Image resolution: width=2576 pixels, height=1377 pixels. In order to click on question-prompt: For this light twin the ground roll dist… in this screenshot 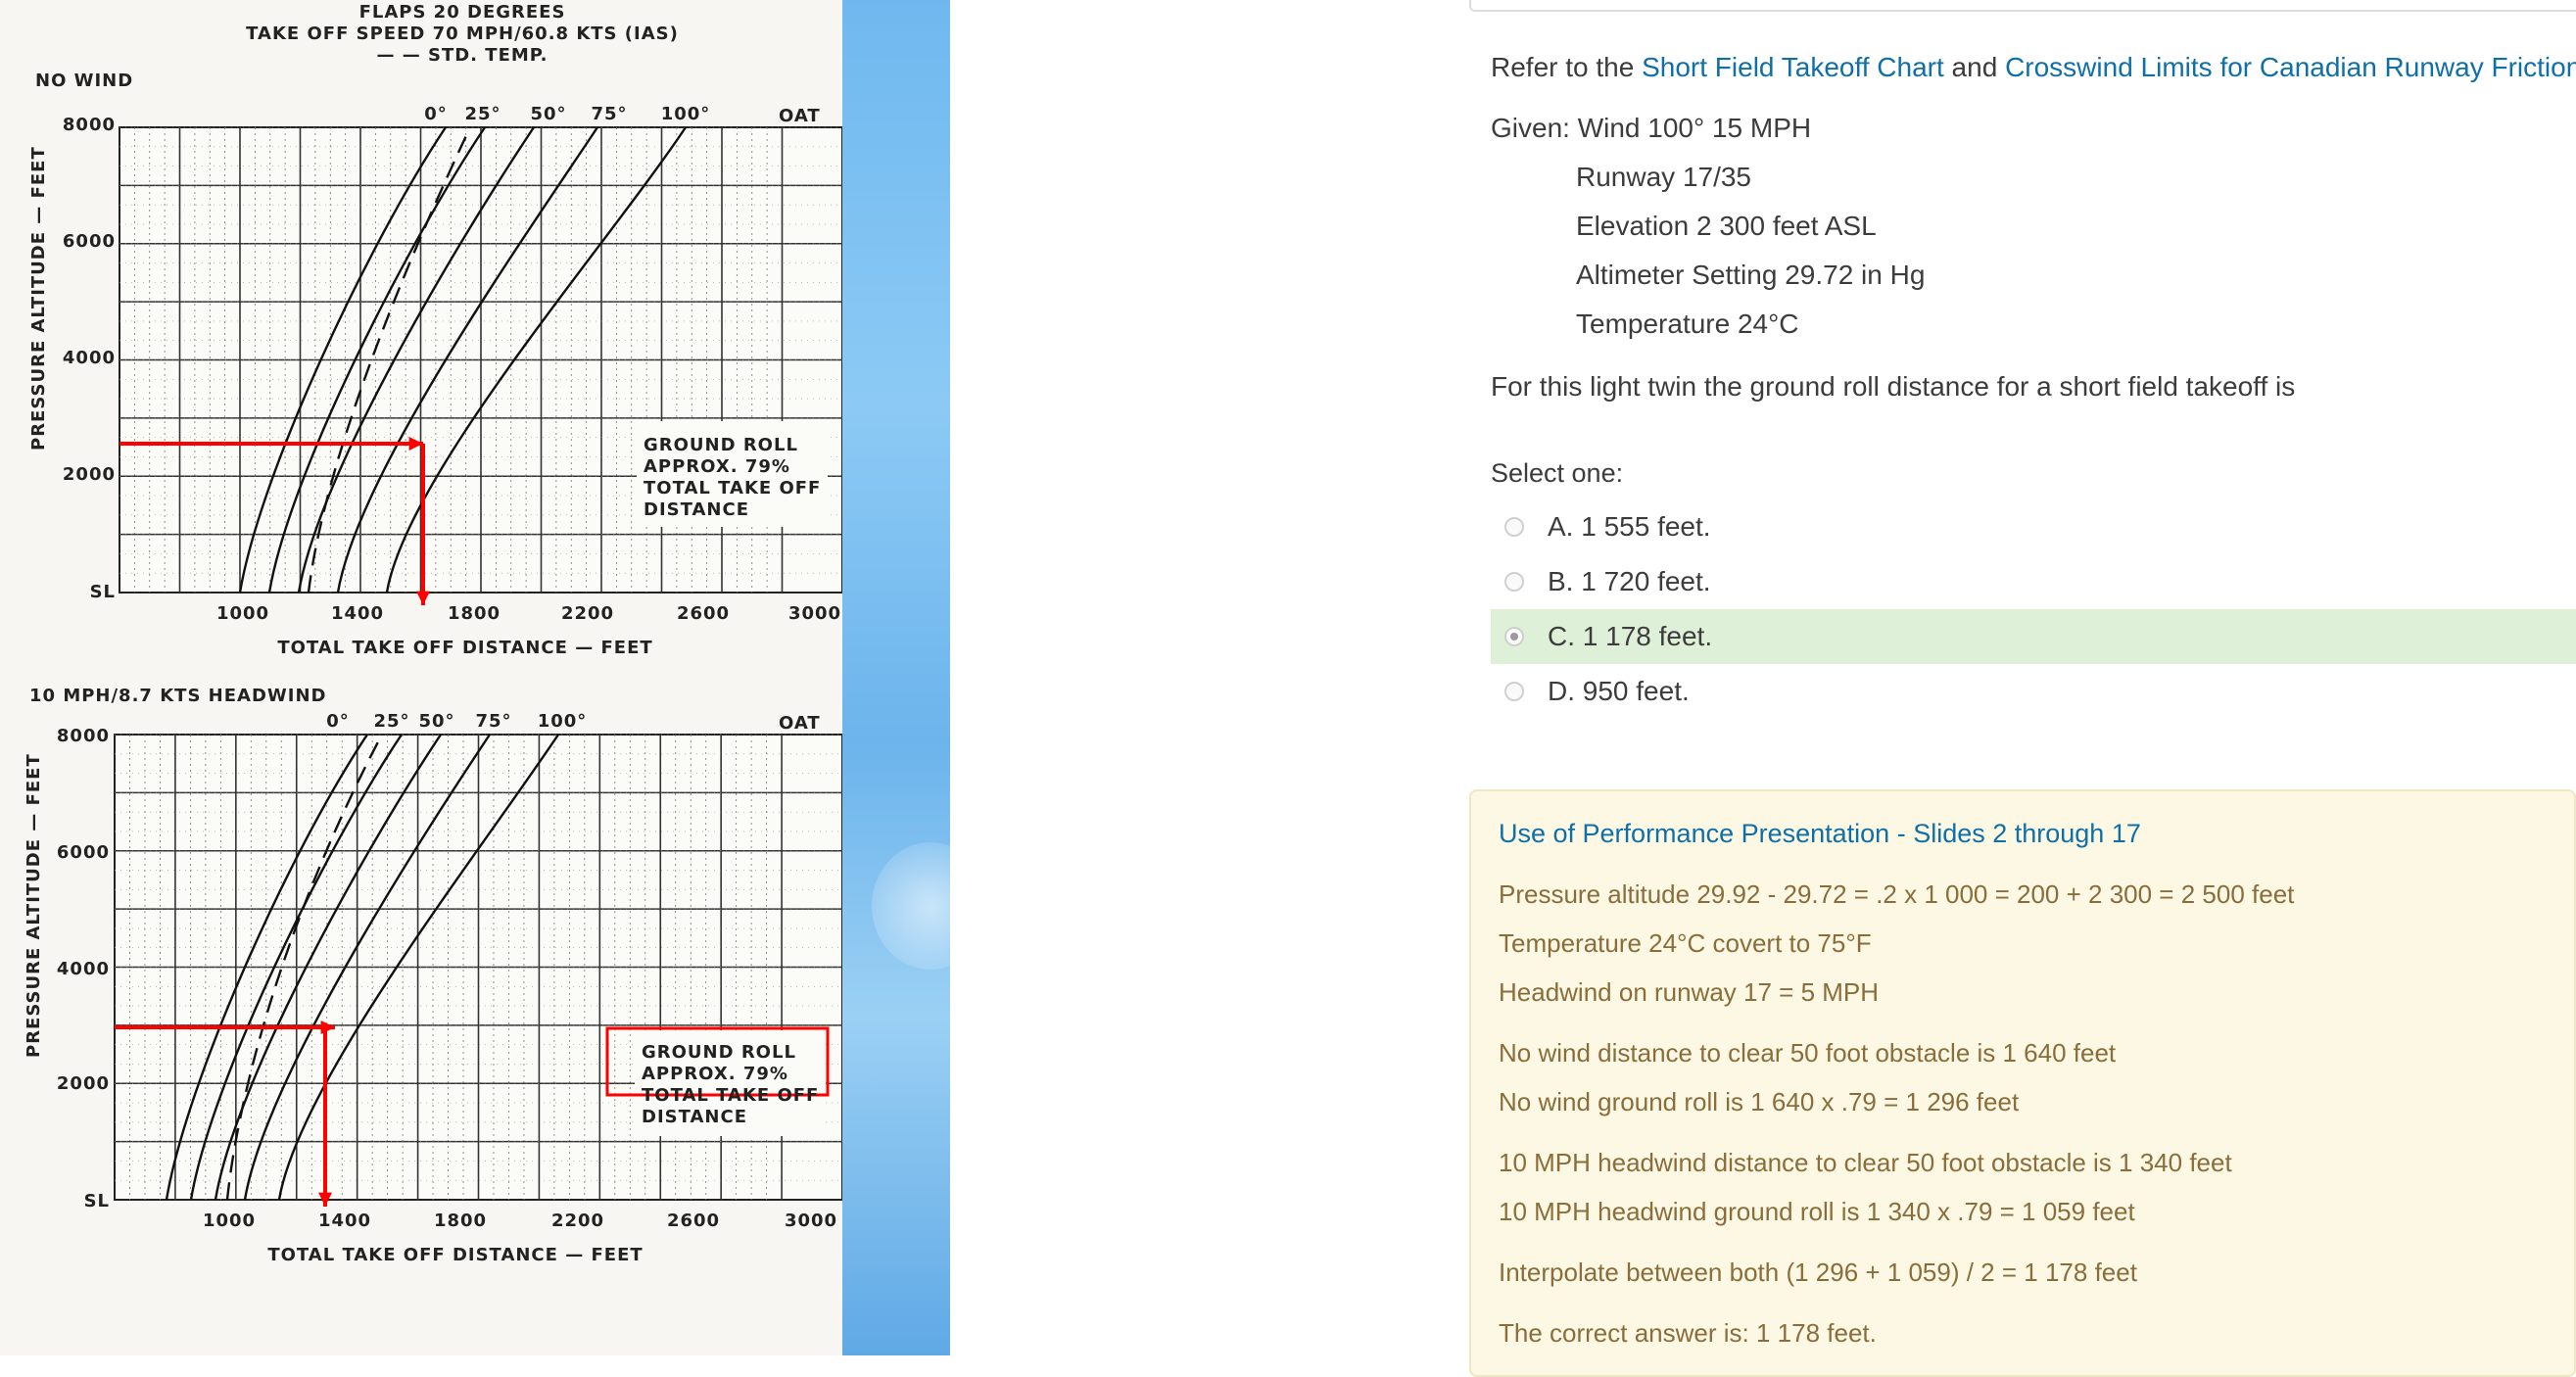, I will do `click(1894, 386)`.